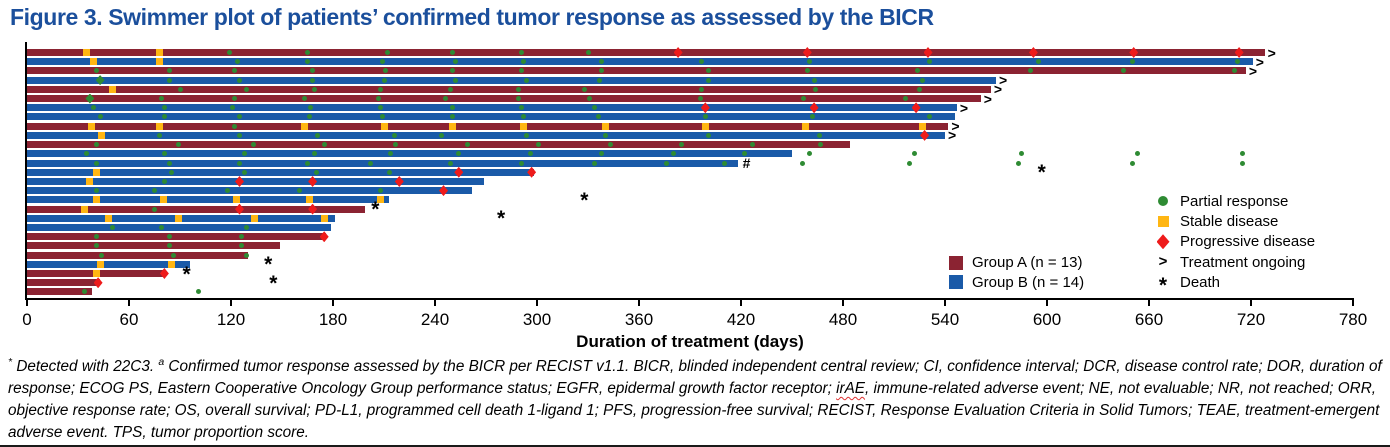  Describe the element at coordinates (161, 362) in the screenshot. I see `footnote-sup-a: a` at that location.